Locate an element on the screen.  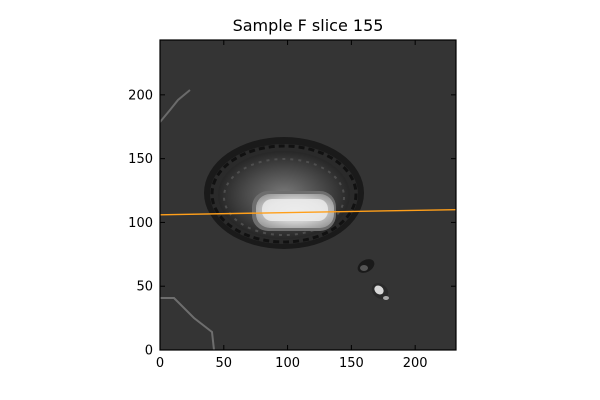
y-tick-label: 50 is located at coordinates (144, 287).